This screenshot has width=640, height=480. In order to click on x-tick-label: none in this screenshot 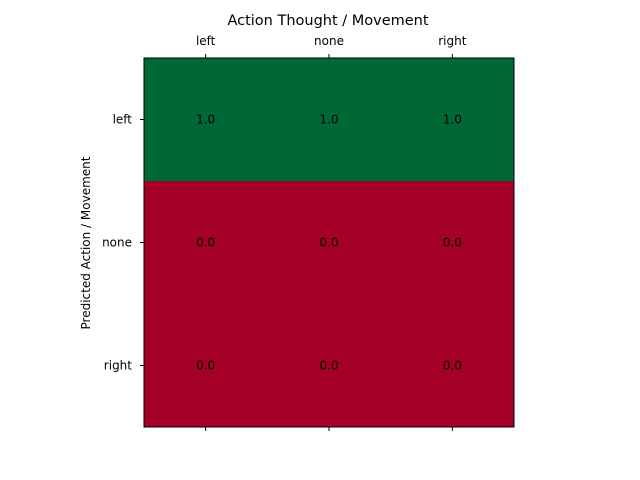, I will do `click(329, 41)`.